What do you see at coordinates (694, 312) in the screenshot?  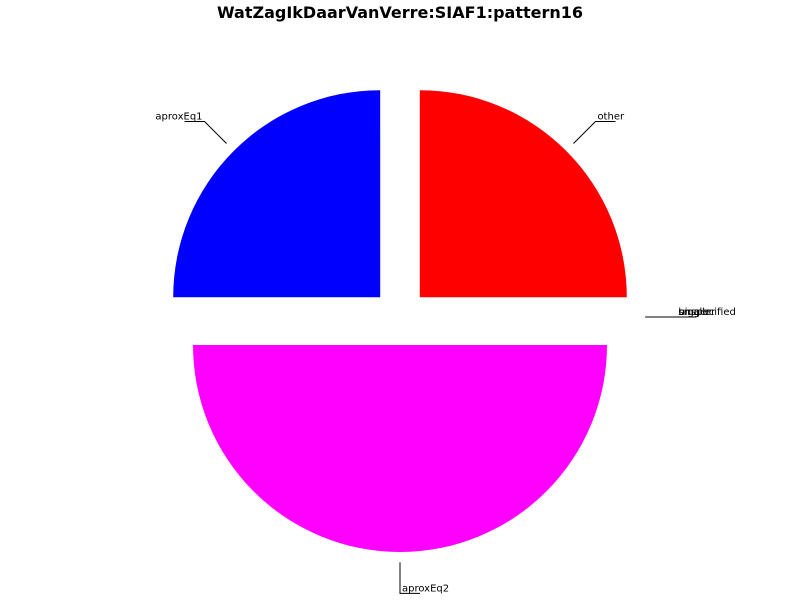 I see `slice-label-bigger: bigger` at bounding box center [694, 312].